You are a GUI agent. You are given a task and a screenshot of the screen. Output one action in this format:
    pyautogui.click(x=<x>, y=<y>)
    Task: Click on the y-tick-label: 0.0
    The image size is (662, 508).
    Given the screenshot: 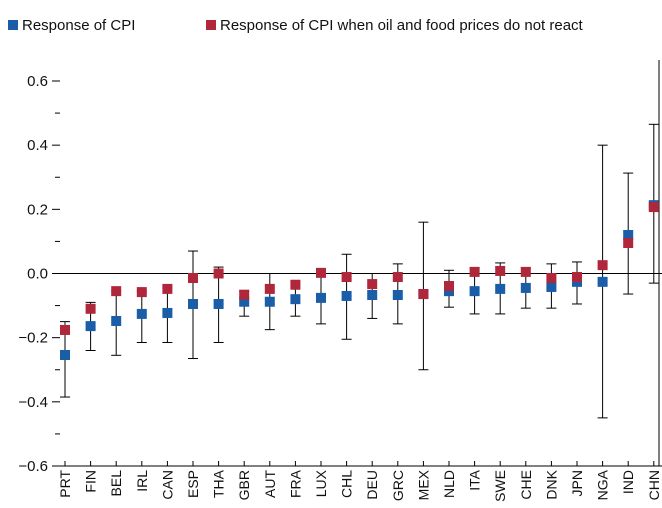 What is the action you would take?
    pyautogui.click(x=37, y=274)
    